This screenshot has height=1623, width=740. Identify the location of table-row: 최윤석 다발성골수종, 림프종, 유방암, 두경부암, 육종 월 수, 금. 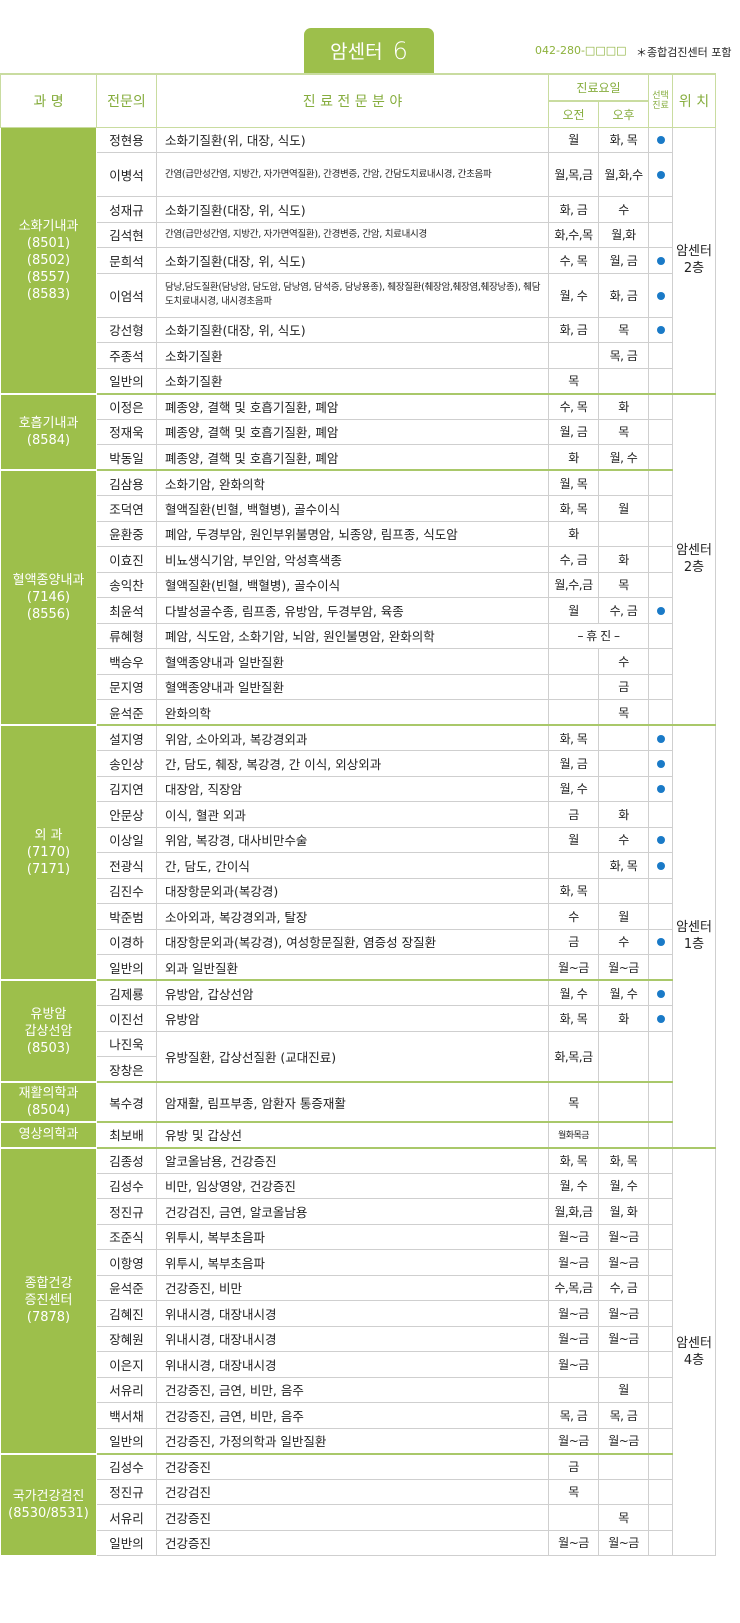
(358, 610).